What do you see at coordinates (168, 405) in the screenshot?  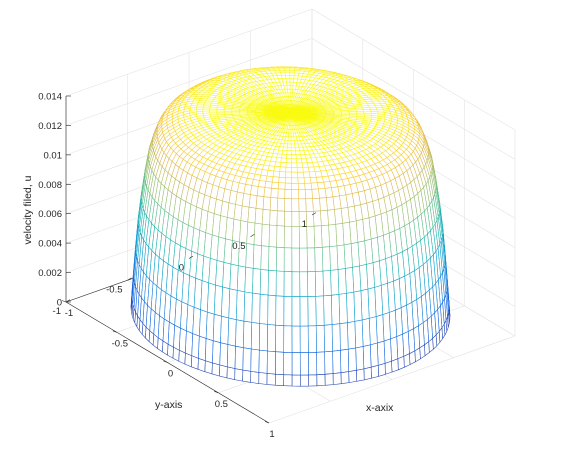 I see `y-axis-title: y-axis` at bounding box center [168, 405].